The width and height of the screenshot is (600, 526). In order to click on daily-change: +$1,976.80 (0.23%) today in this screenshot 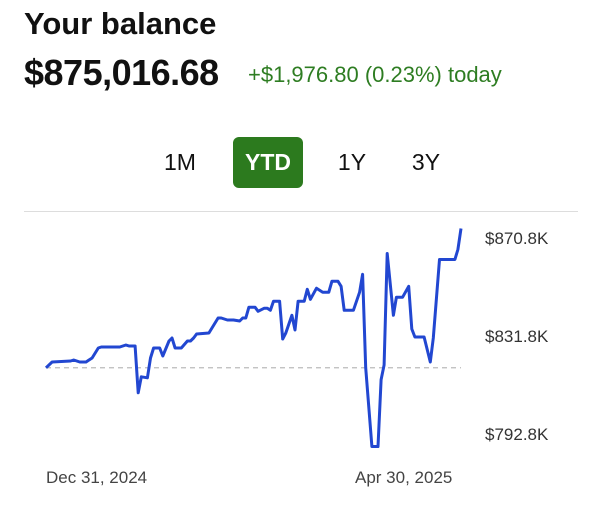, I will do `click(375, 74)`.